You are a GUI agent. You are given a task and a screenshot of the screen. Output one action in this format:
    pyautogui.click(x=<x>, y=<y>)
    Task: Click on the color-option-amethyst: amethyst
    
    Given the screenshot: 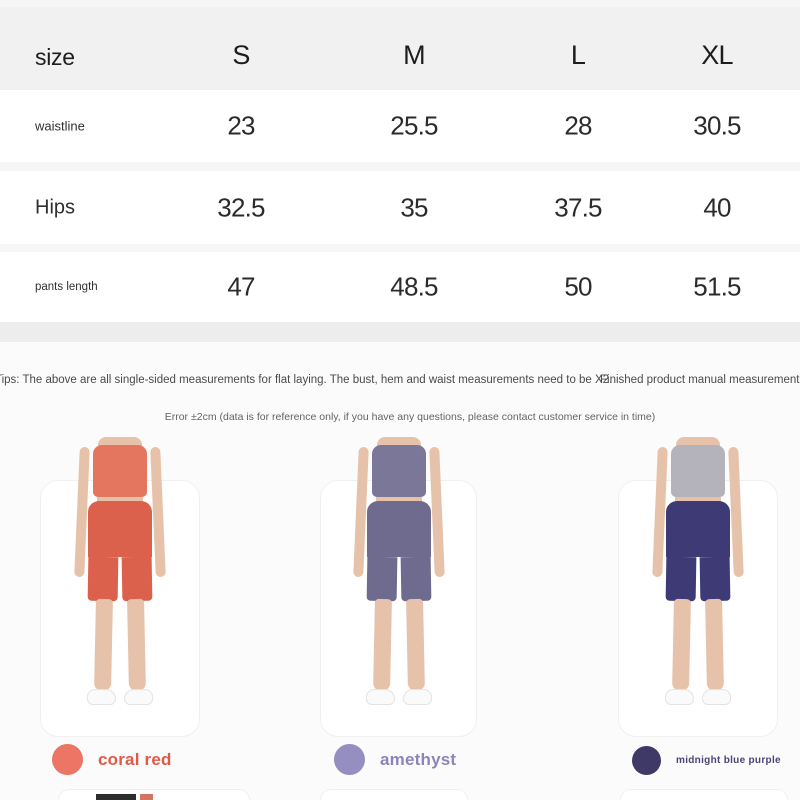 What is the action you would take?
    pyautogui.click(x=395, y=759)
    